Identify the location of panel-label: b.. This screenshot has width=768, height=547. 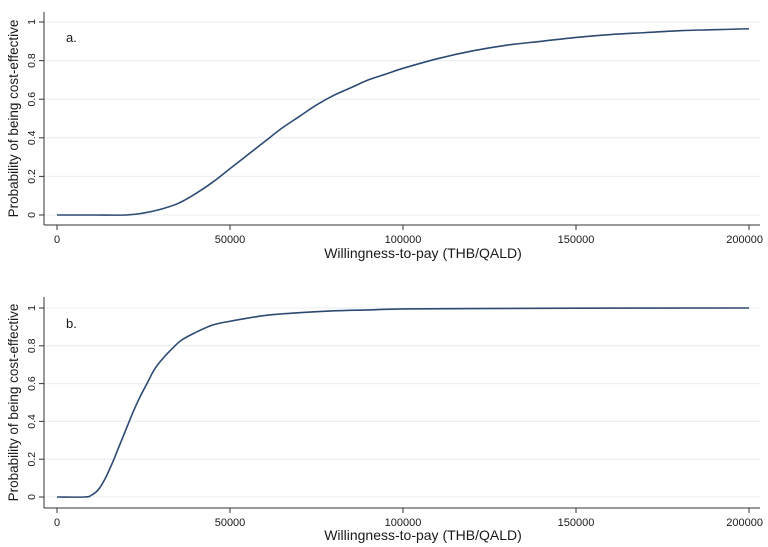
(71, 323).